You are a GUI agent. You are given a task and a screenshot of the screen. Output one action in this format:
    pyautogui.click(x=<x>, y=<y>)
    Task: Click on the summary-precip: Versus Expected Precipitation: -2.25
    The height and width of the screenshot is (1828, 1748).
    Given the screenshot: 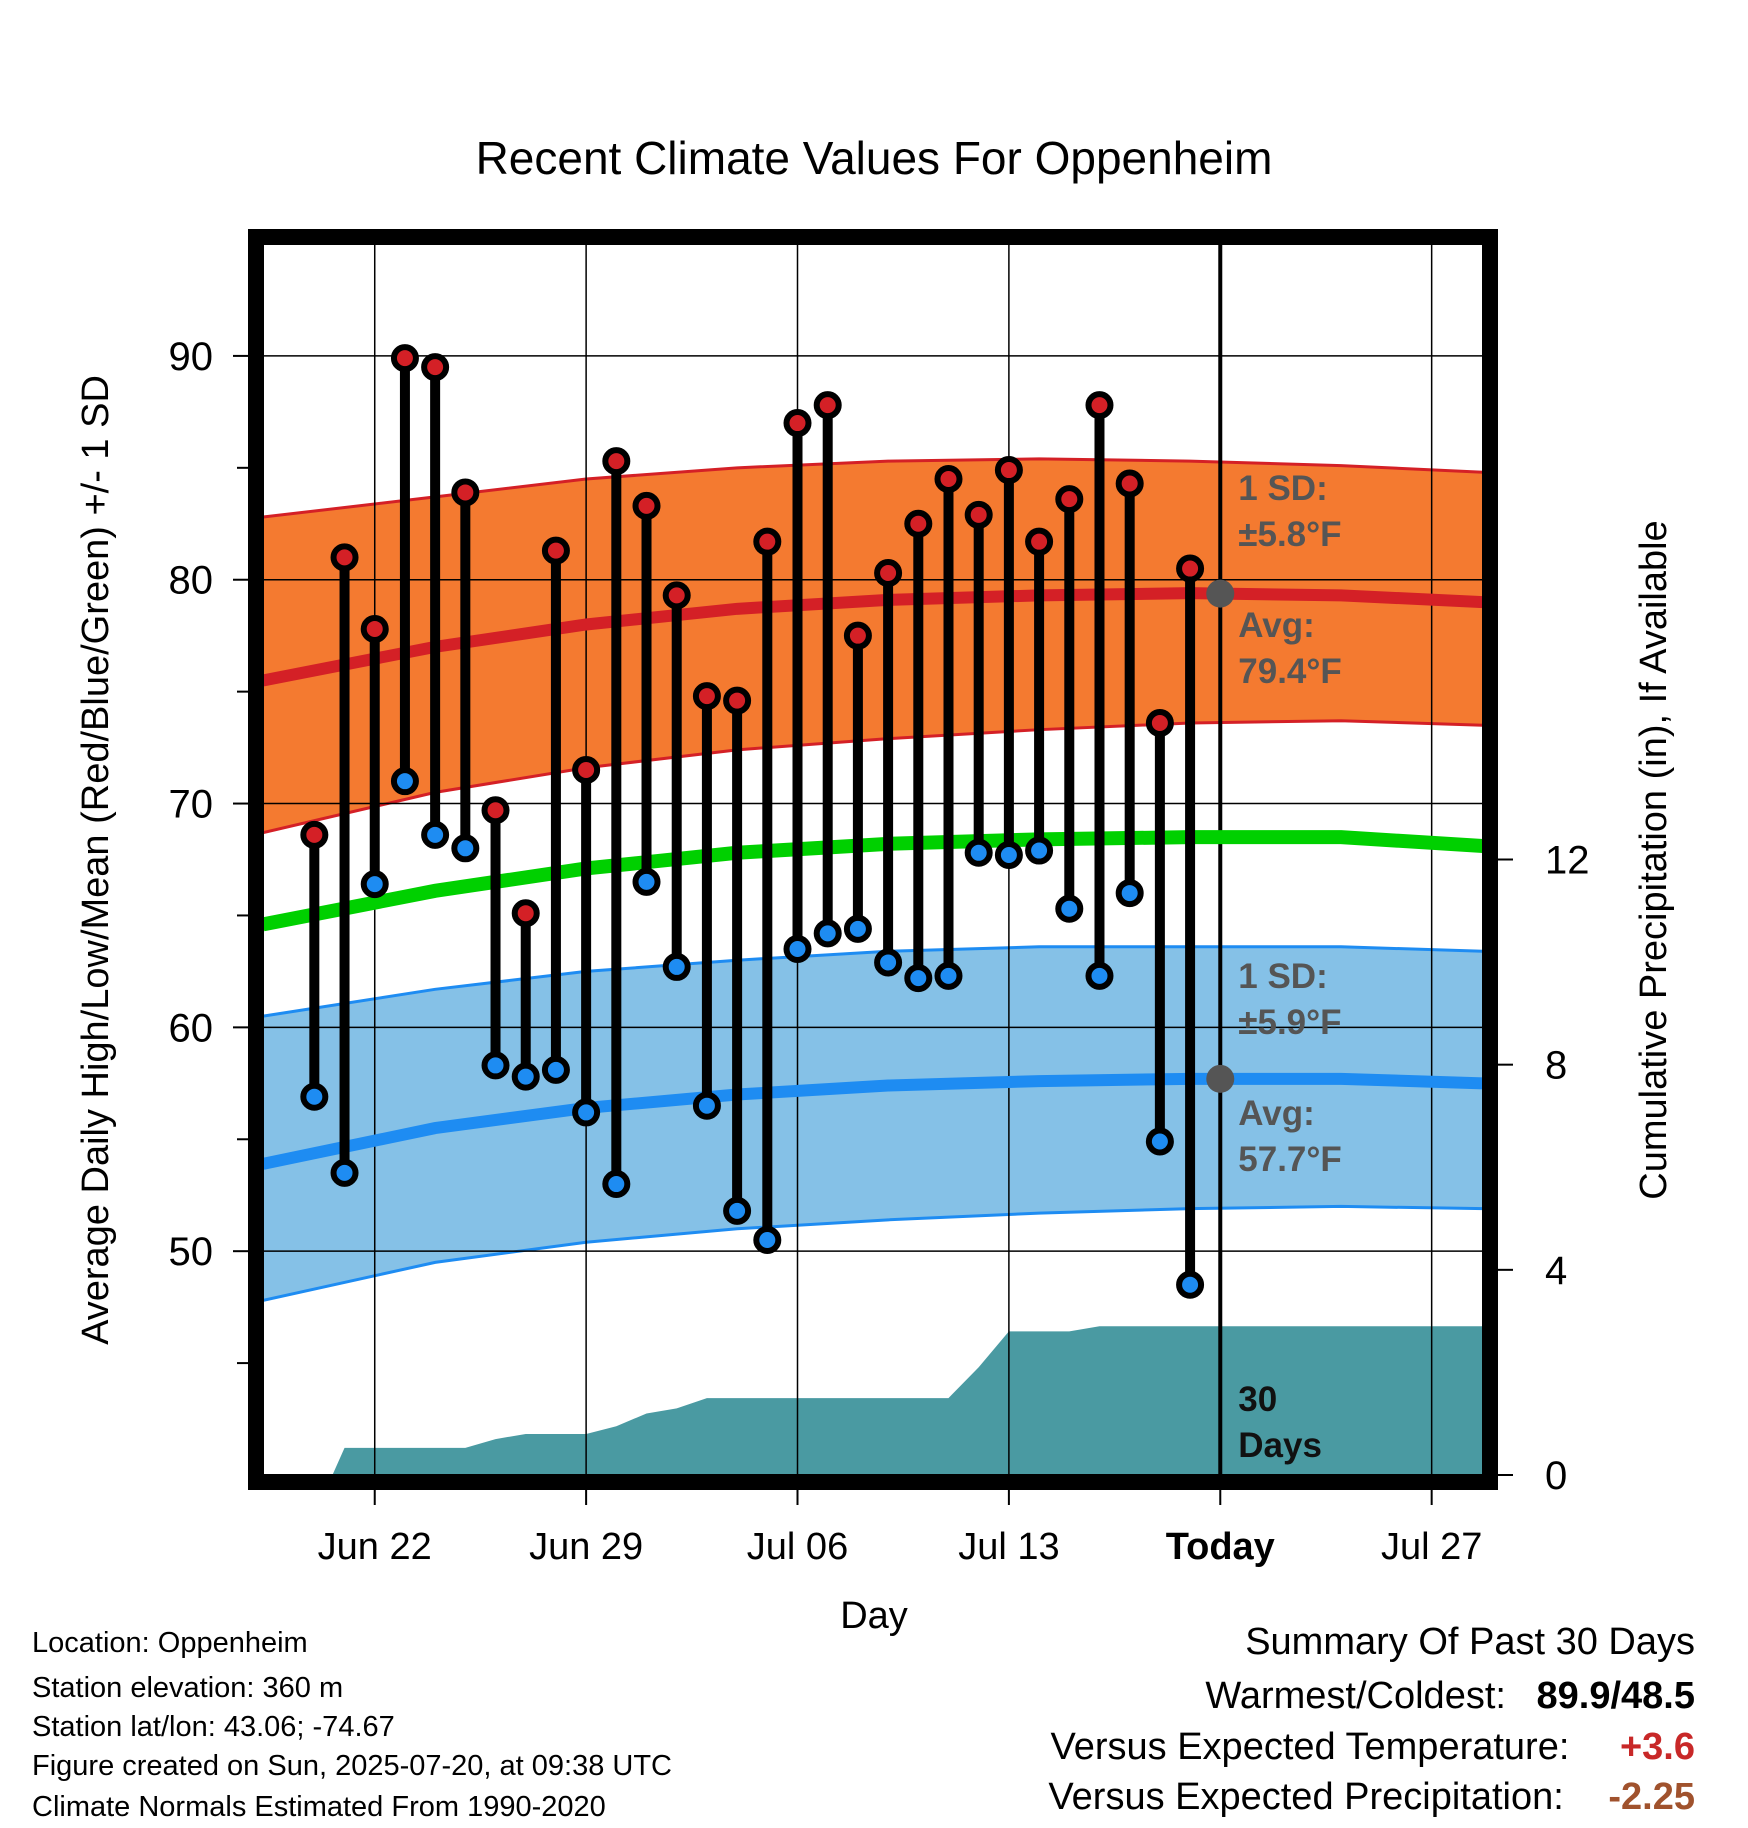 What is the action you would take?
    pyautogui.click(x=1371, y=1797)
    